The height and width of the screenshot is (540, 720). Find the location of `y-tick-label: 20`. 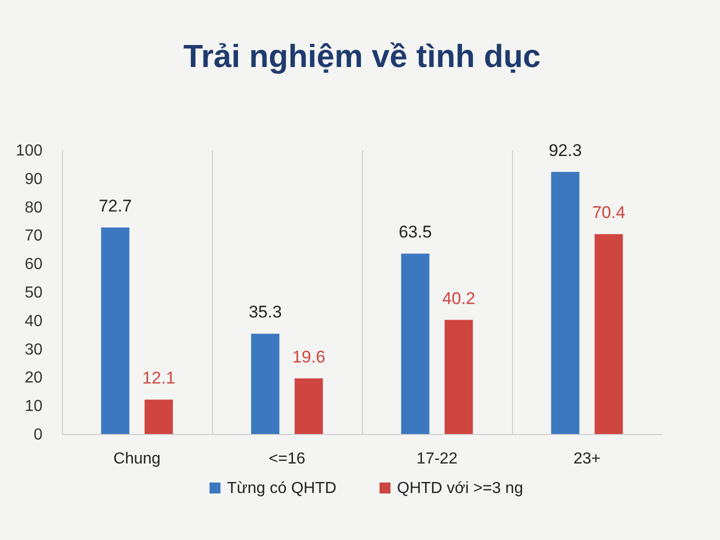

y-tick-label: 20 is located at coordinates (33, 378).